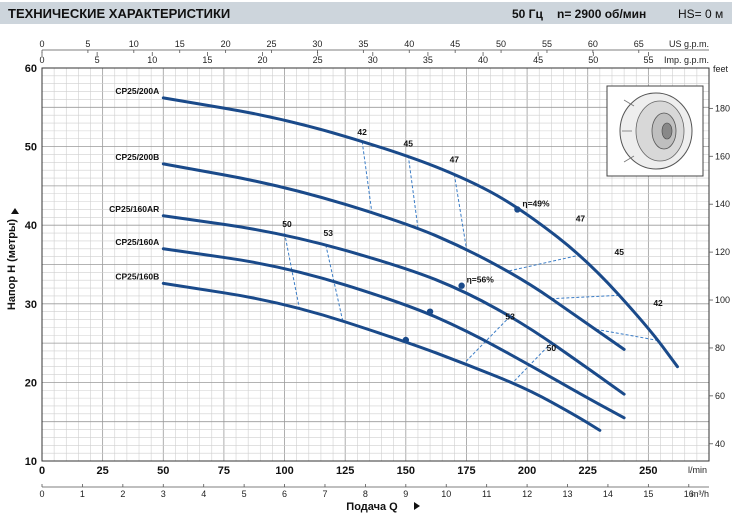 Image resolution: width=732 pixels, height=516 pixels. What do you see at coordinates (697, 470) in the screenshot?
I see `x-unit-lmin: l/min` at bounding box center [697, 470].